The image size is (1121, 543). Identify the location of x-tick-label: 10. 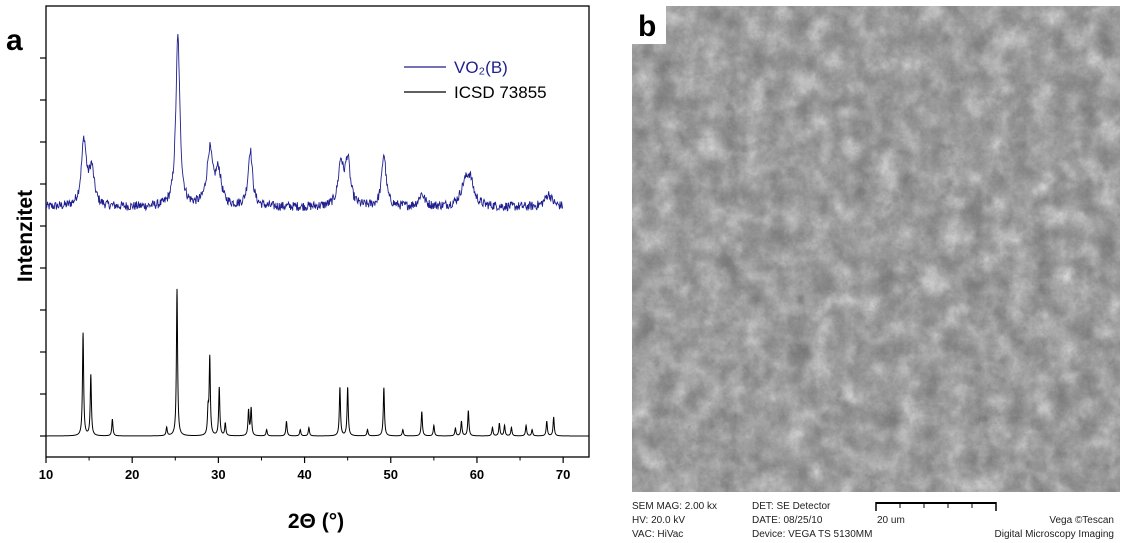
(46, 474).